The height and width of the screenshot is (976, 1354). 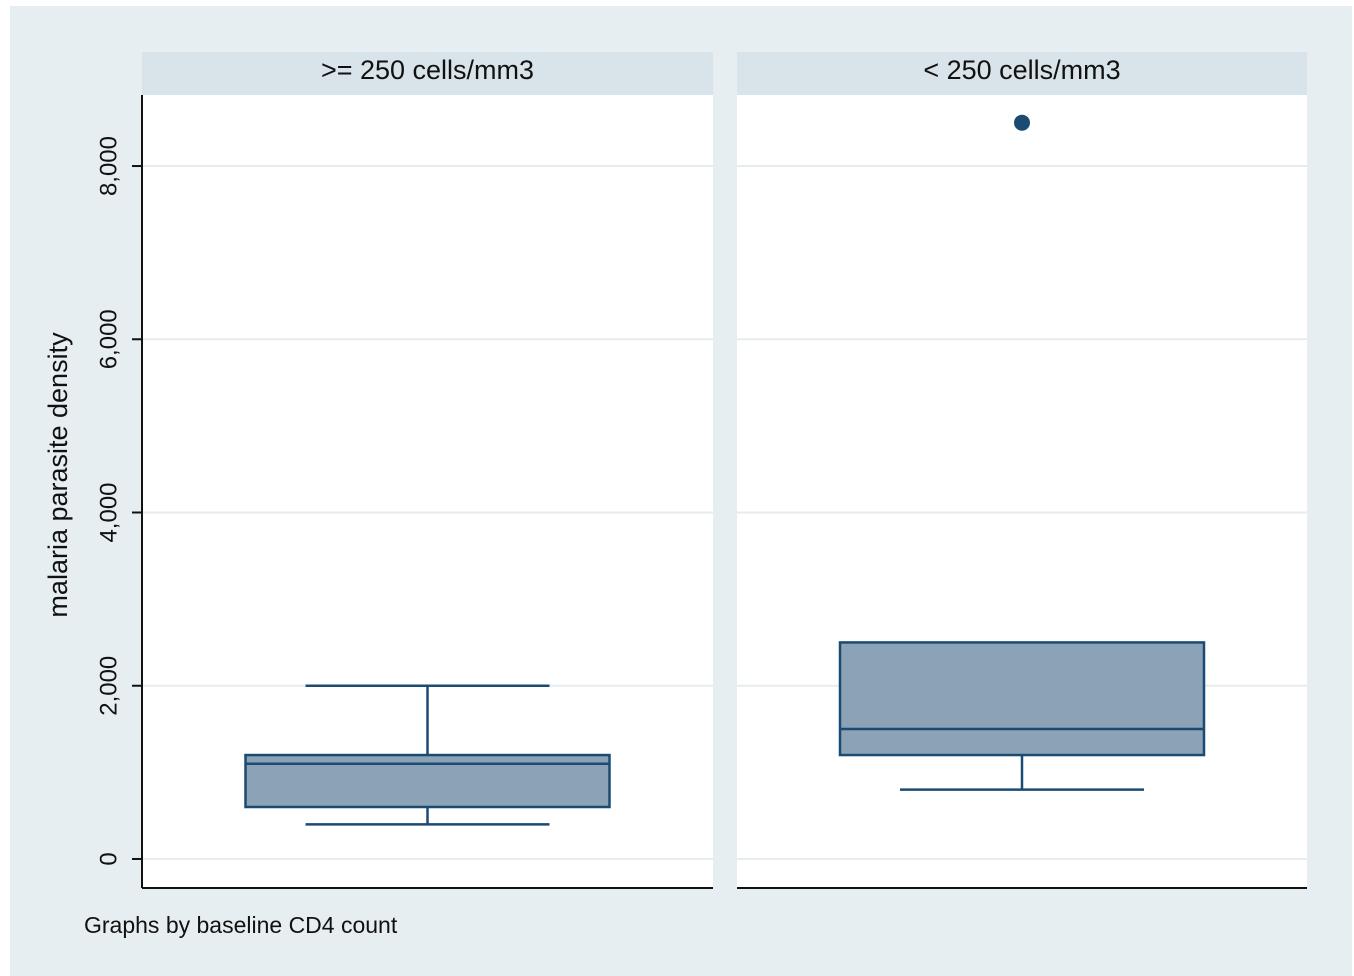 I want to click on y-axis-label: malaria parasite density, so click(x=58, y=475).